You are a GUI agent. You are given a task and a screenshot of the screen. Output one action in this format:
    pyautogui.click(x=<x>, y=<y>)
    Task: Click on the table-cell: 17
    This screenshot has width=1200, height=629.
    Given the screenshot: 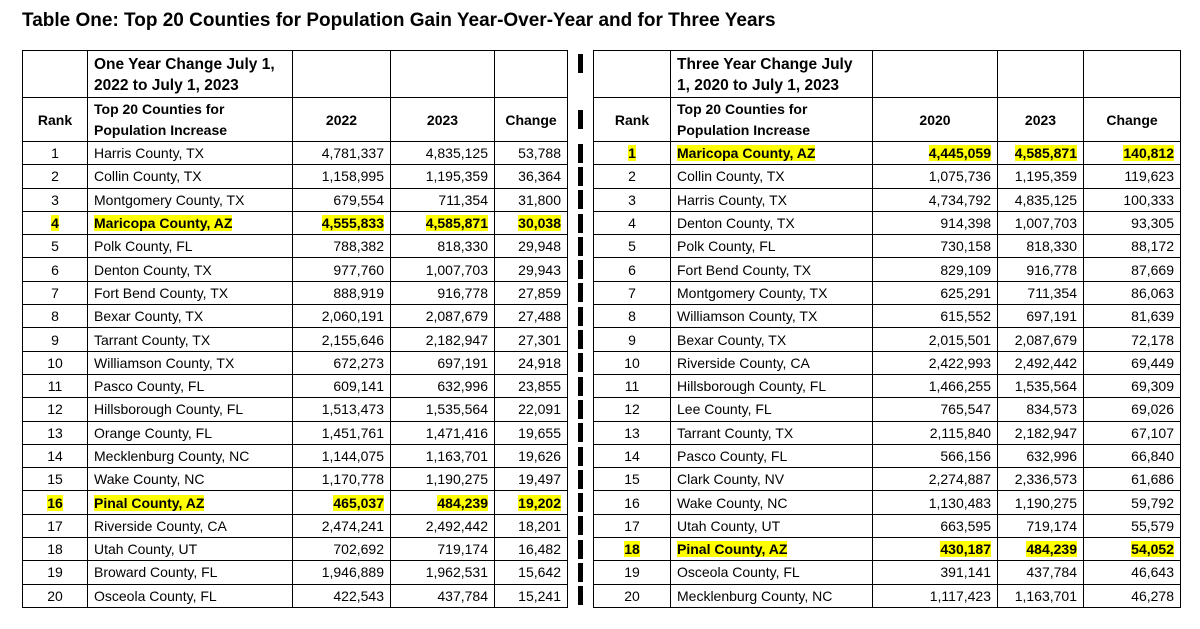 What is the action you would take?
    pyautogui.click(x=55, y=526)
    